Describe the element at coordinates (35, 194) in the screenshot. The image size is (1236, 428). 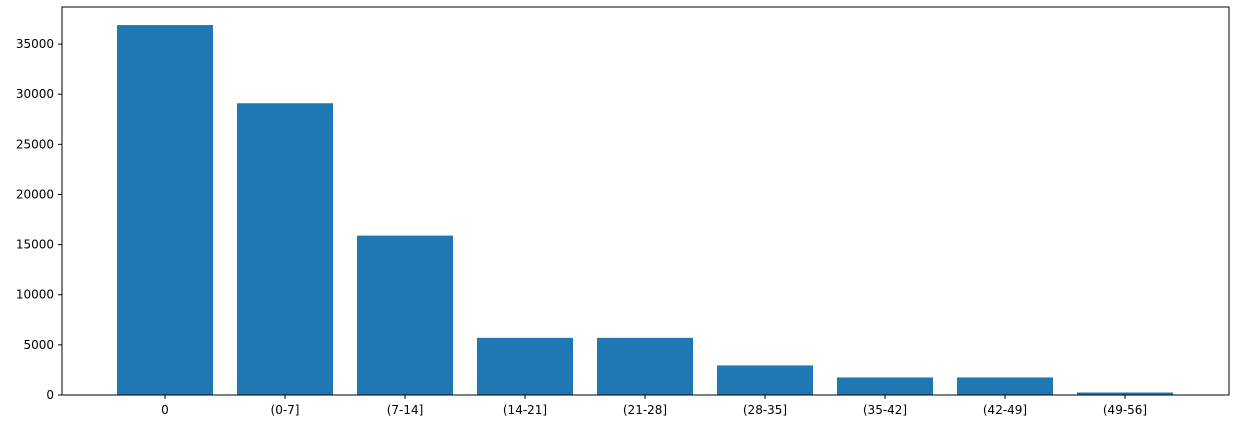
I see `y-tick-label-4: 20000` at that location.